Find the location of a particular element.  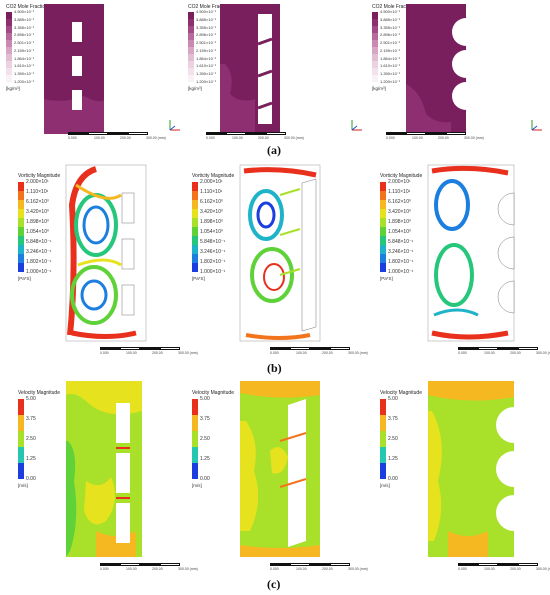

legend-tick-label: 1.110×10¹ is located at coordinates (37, 192).